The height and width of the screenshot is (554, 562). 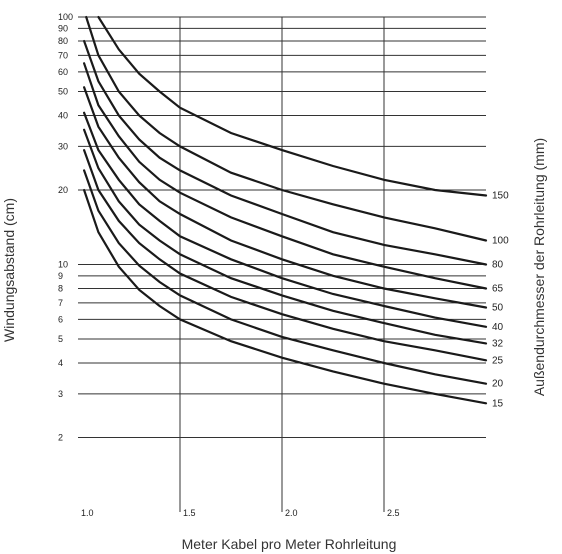 I want to click on x-tick-label: 2.5, so click(x=393, y=513).